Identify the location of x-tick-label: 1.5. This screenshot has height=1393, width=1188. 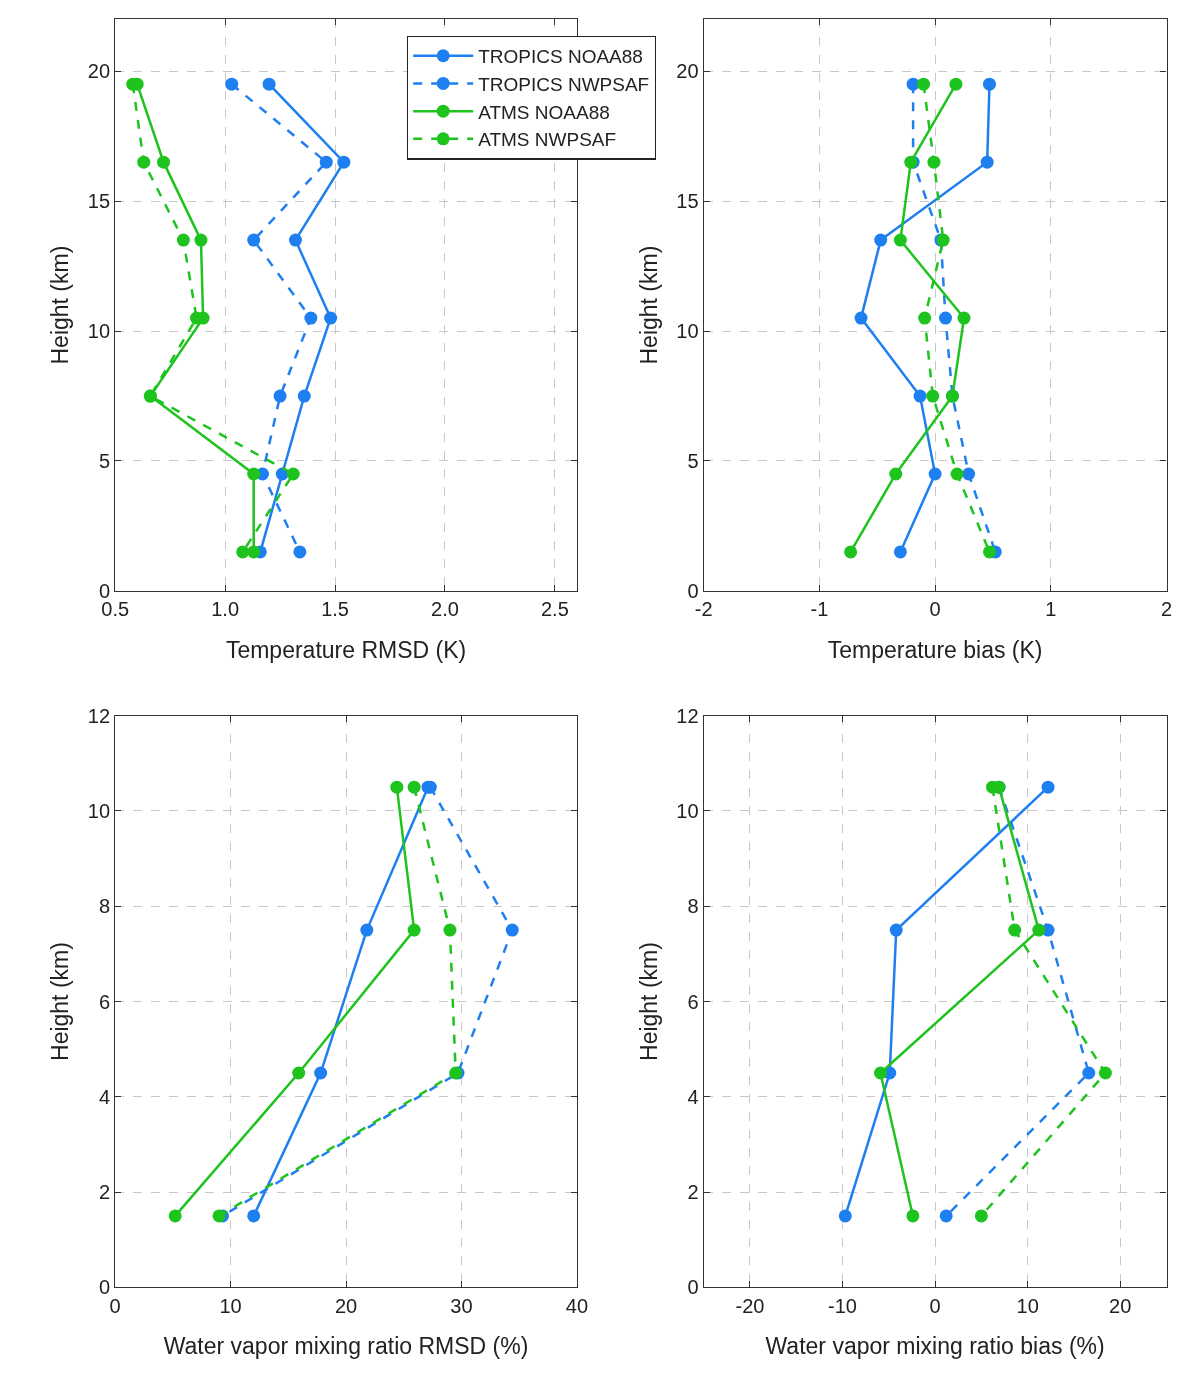
(335, 609).